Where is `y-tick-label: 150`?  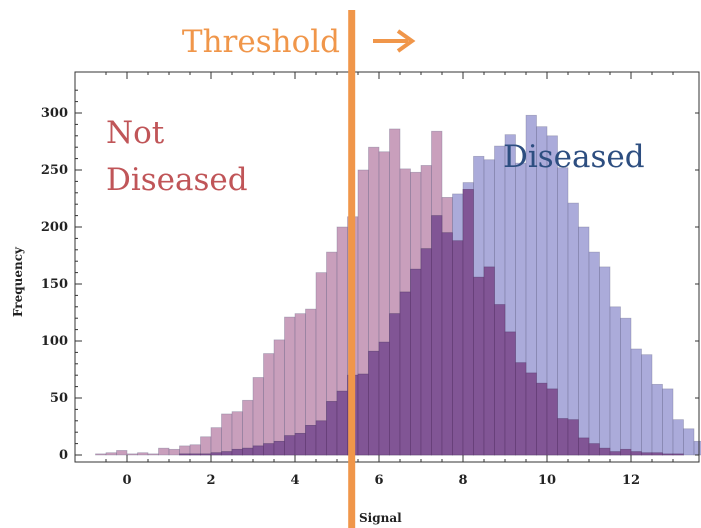
y-tick-label: 150 is located at coordinates (54, 284).